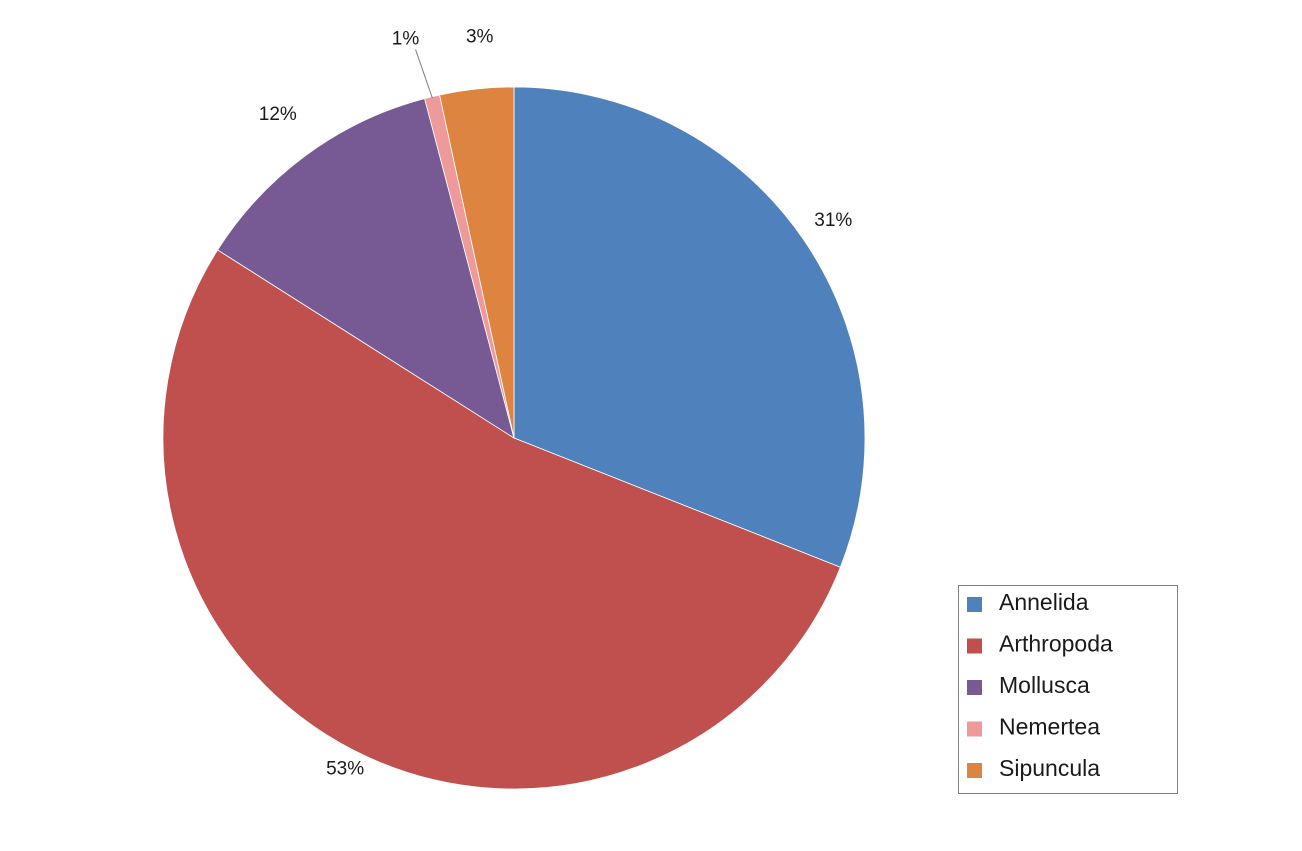 This screenshot has width=1302, height=851. Describe the element at coordinates (974, 646) in the screenshot. I see `legend-swatch-arthropoda` at that location.